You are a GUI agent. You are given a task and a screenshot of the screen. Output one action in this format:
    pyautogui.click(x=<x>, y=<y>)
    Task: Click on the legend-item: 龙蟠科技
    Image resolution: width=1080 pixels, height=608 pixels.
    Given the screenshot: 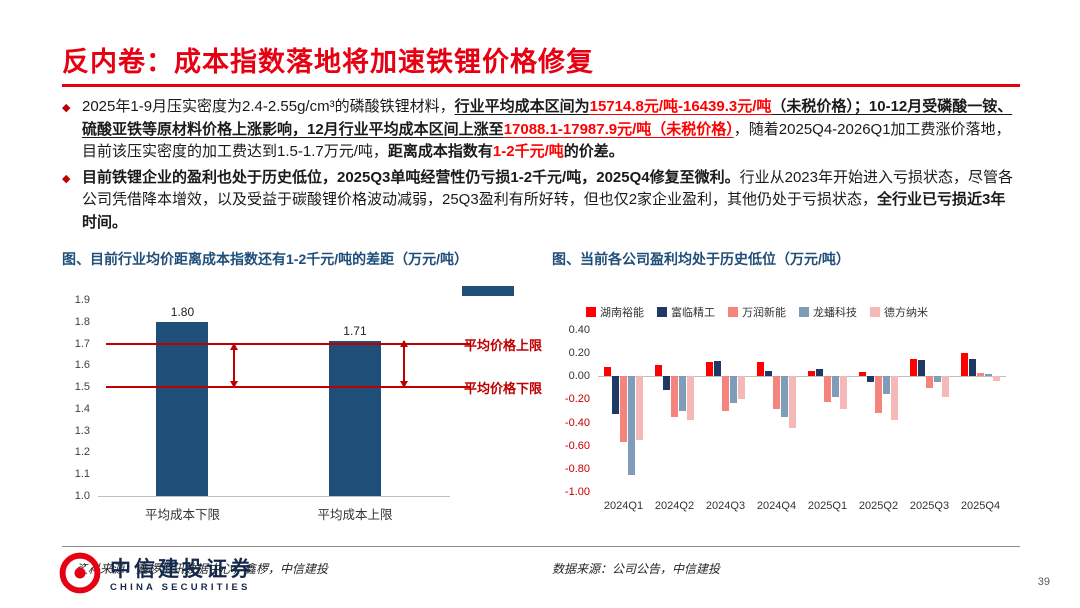 What is the action you would take?
    pyautogui.click(x=828, y=312)
    